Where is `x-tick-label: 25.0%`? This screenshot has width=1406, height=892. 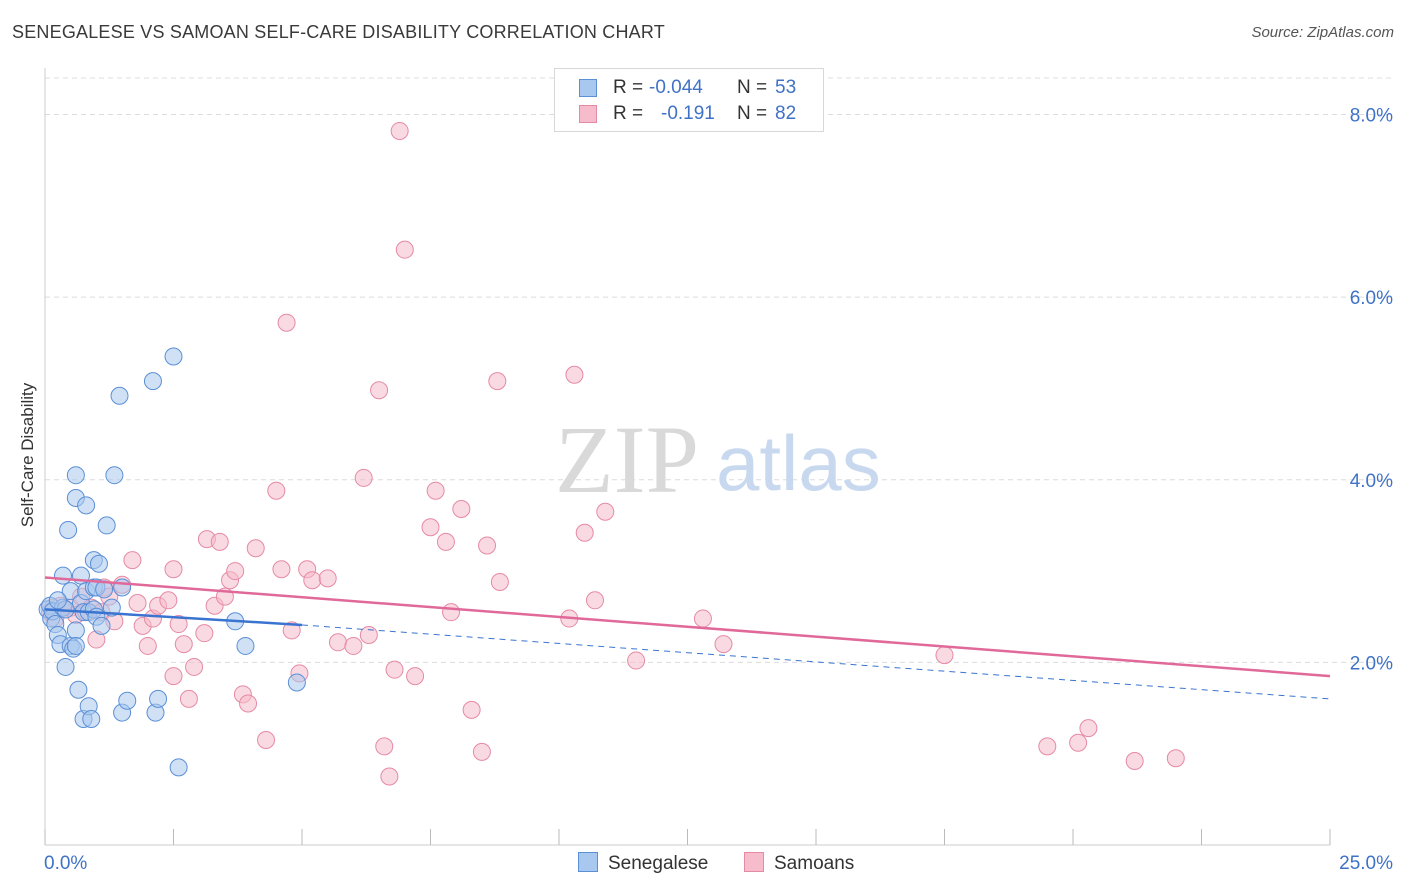 x-tick-label: 25.0% is located at coordinates (1366, 863).